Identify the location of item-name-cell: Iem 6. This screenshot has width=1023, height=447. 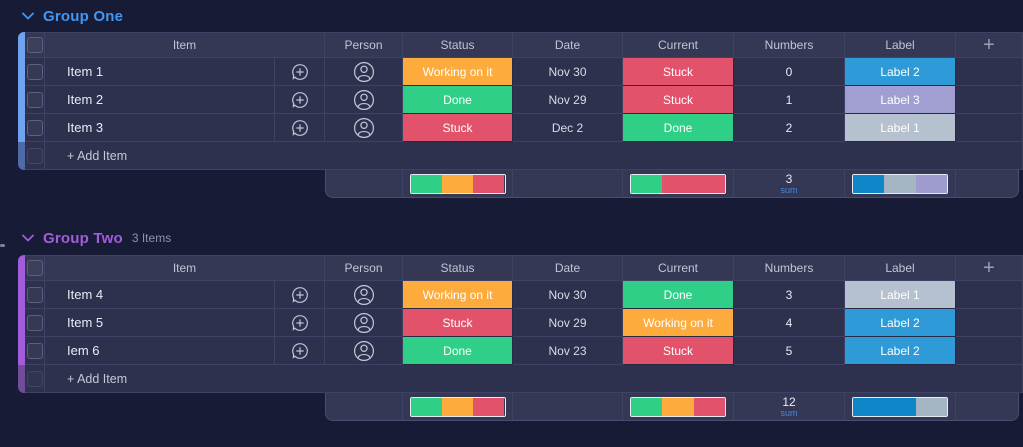
(160, 351).